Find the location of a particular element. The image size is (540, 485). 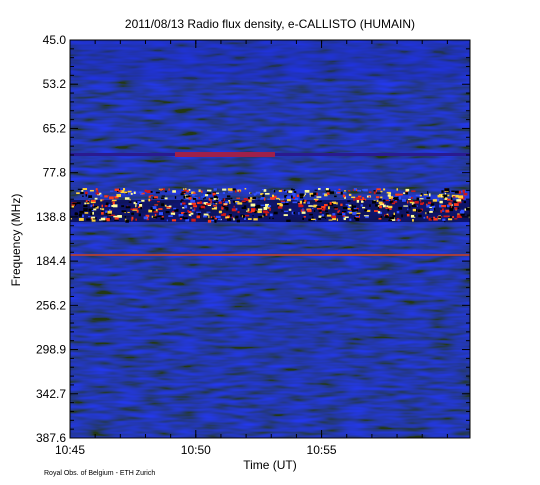

y-tick-label: 387.6 is located at coordinates (51, 438).